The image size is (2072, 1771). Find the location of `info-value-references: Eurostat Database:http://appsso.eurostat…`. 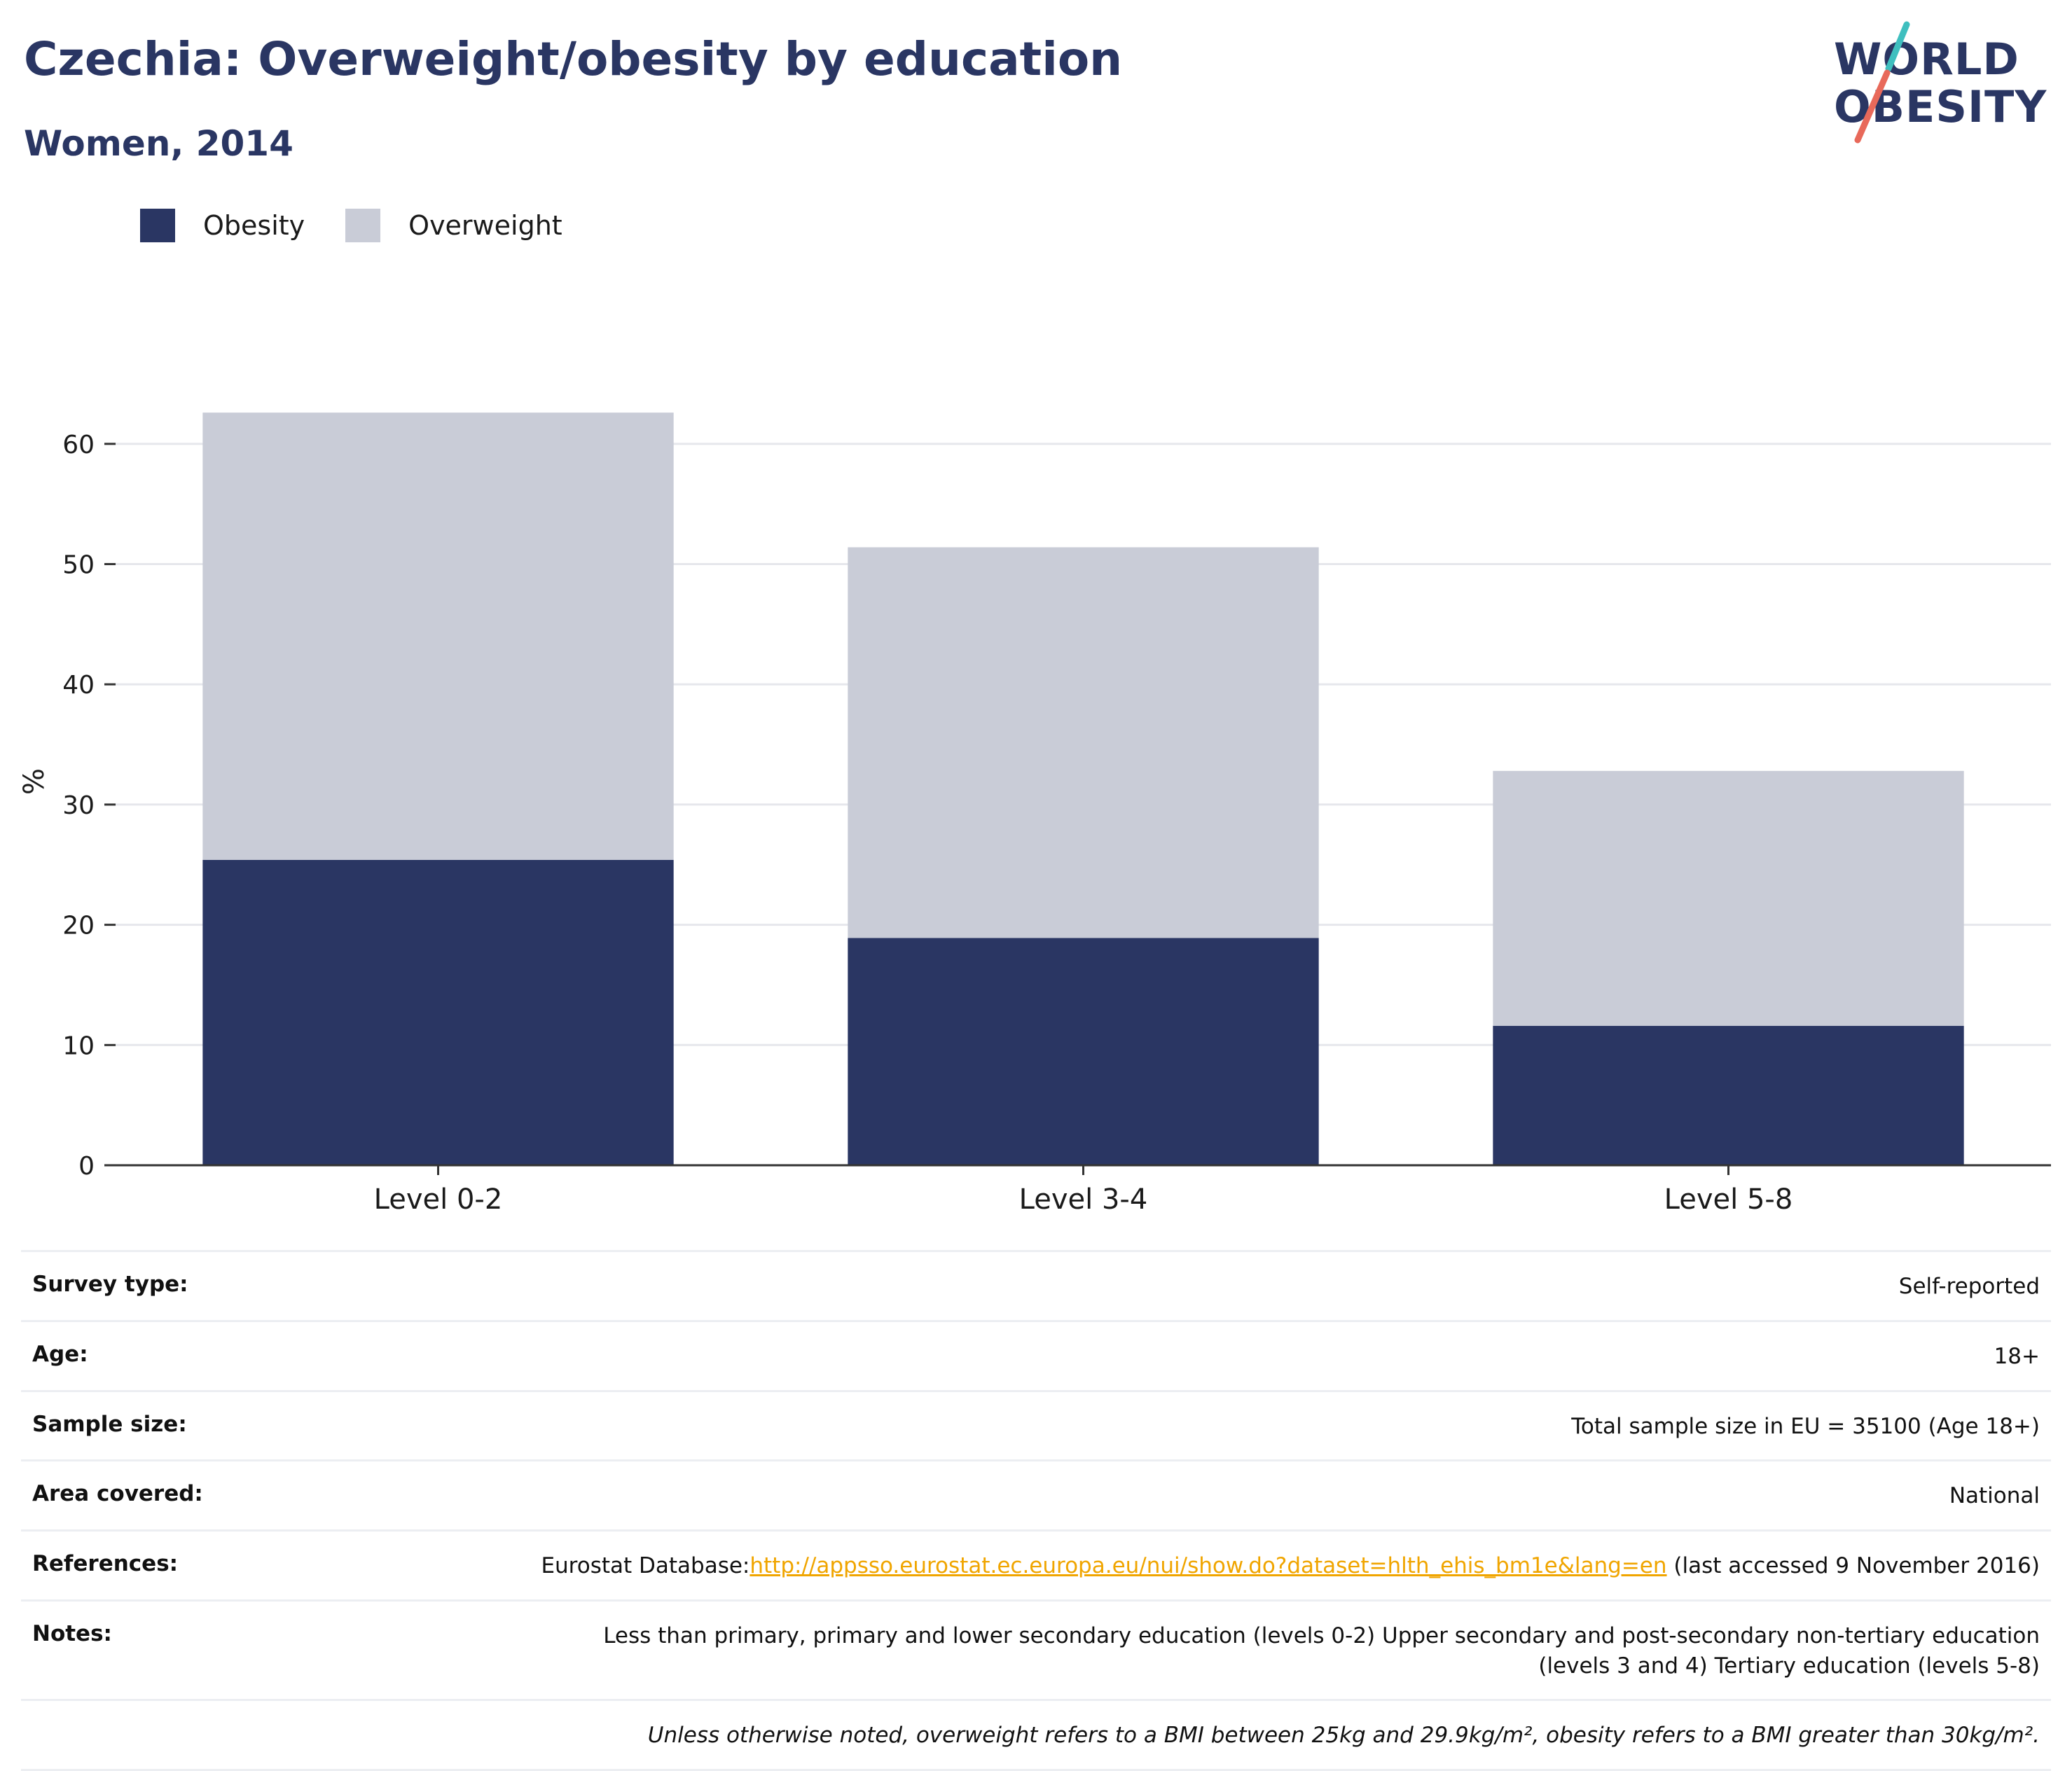

info-value-references: Eurostat Database:http://appsso.eurostat… is located at coordinates (1290, 1566).